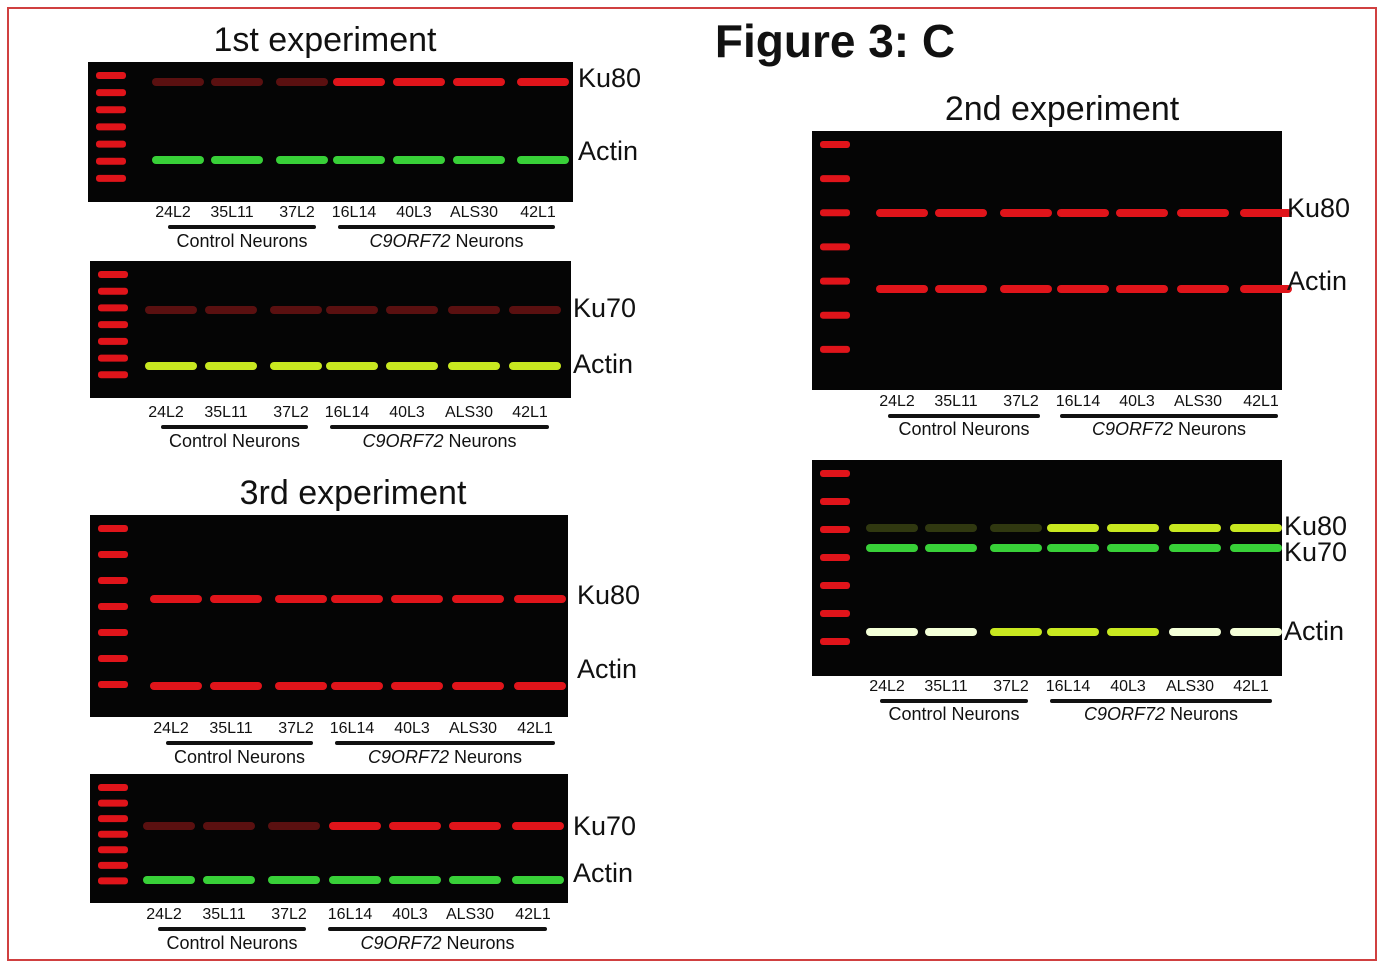 This screenshot has height=965, width=1383. I want to click on experiment-title: 3rd experiment, so click(353, 493).